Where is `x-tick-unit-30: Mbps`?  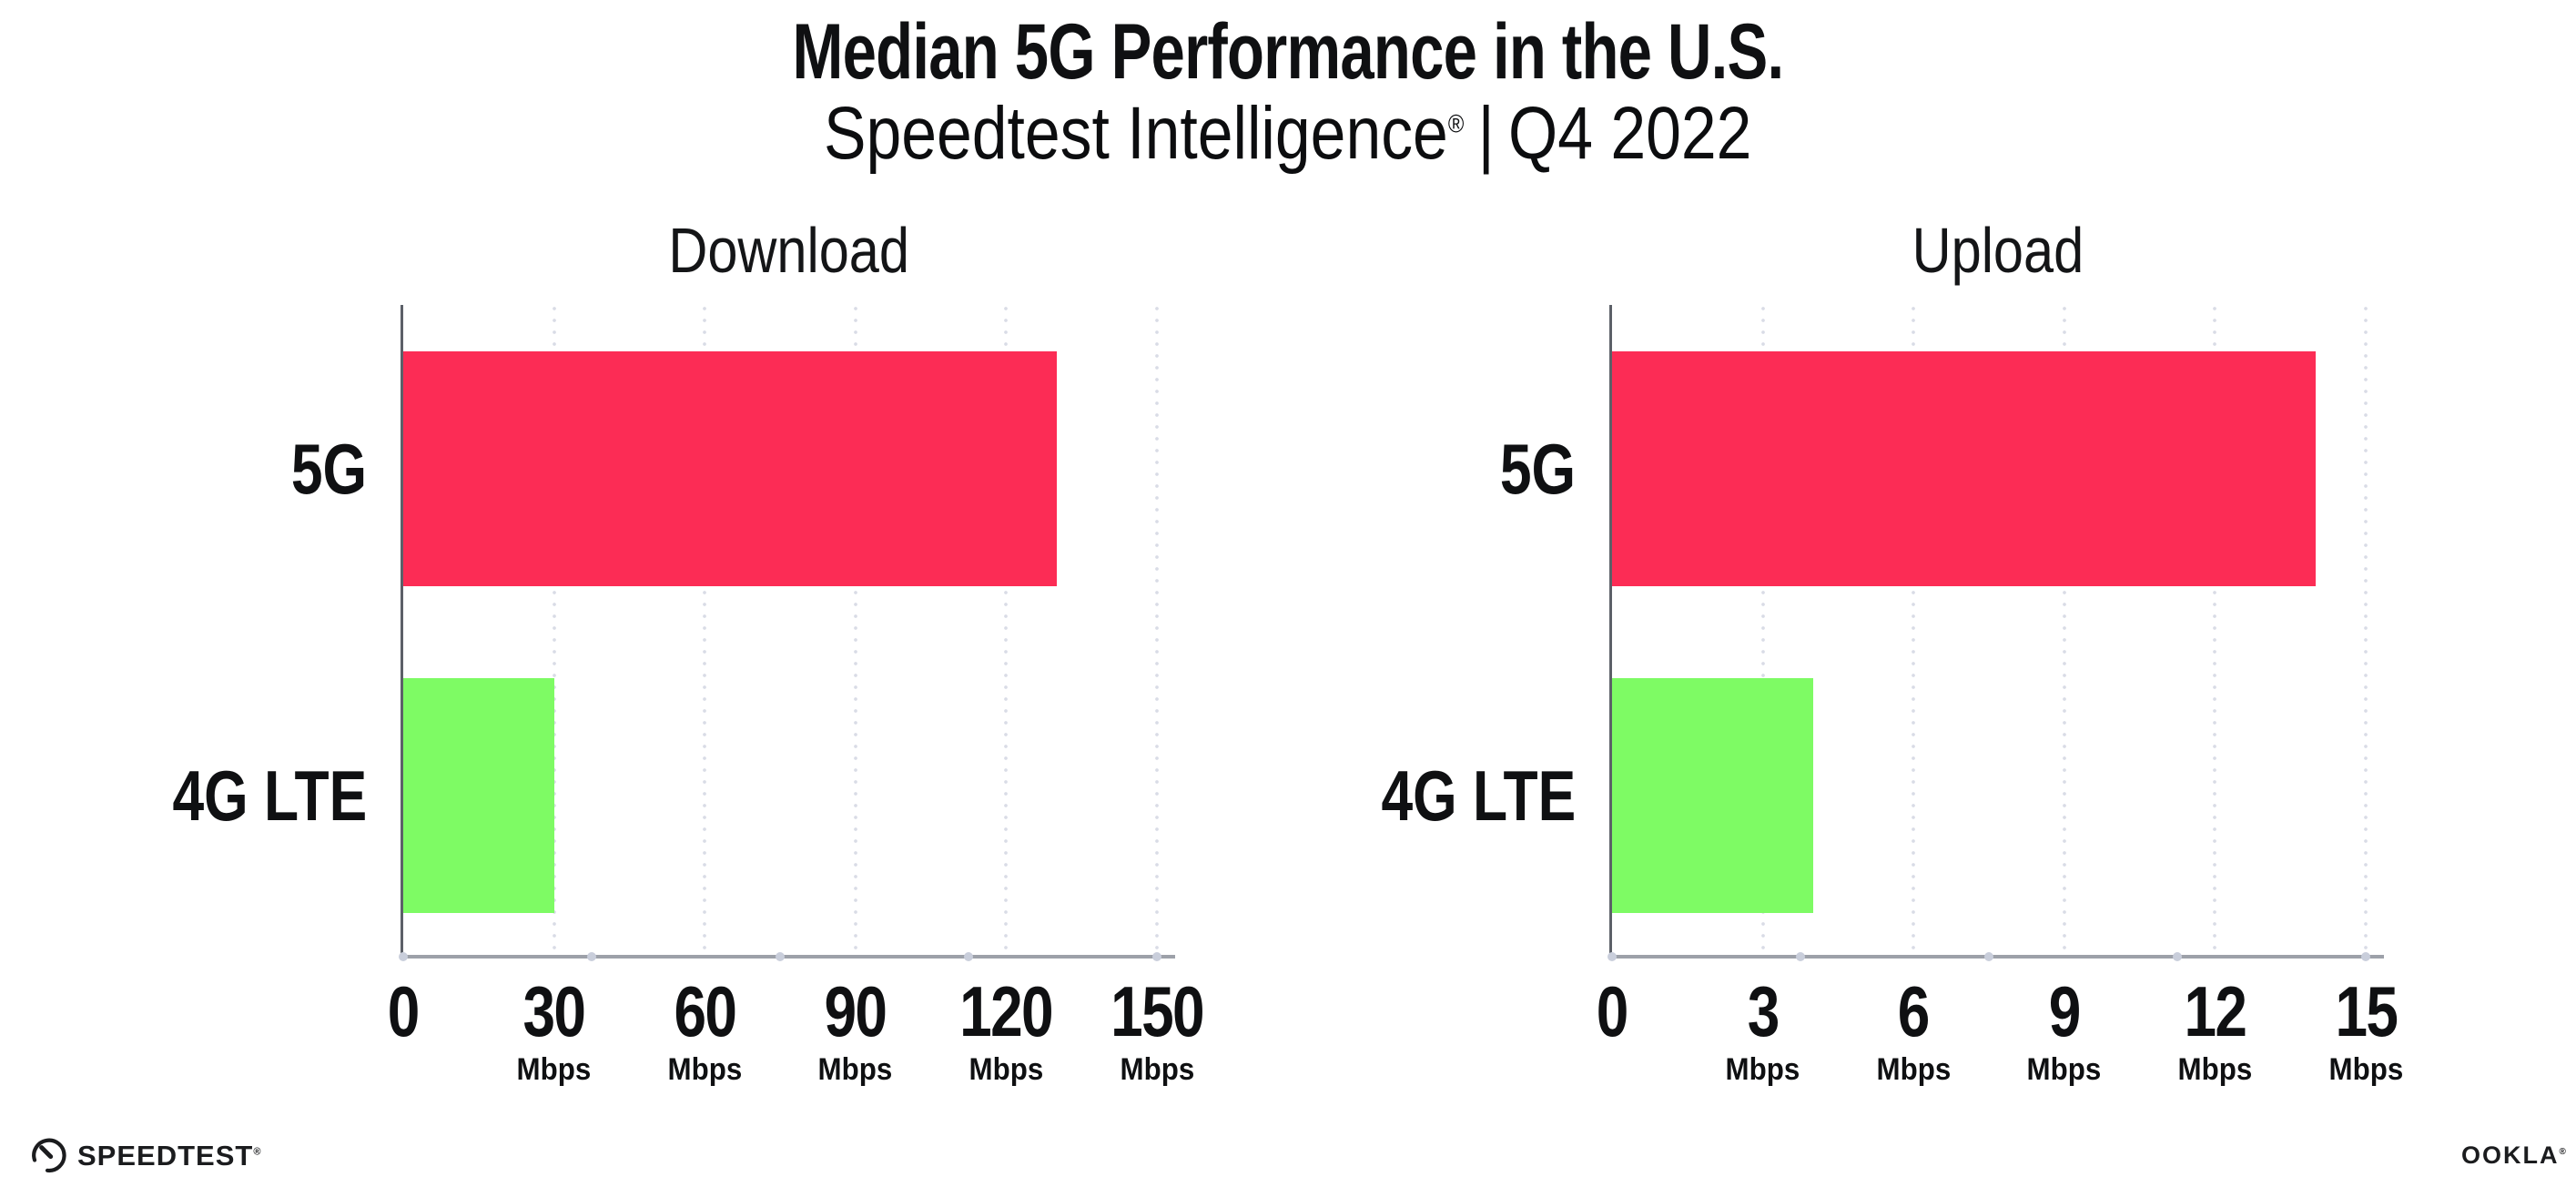
x-tick-unit-30: Mbps is located at coordinates (554, 1069).